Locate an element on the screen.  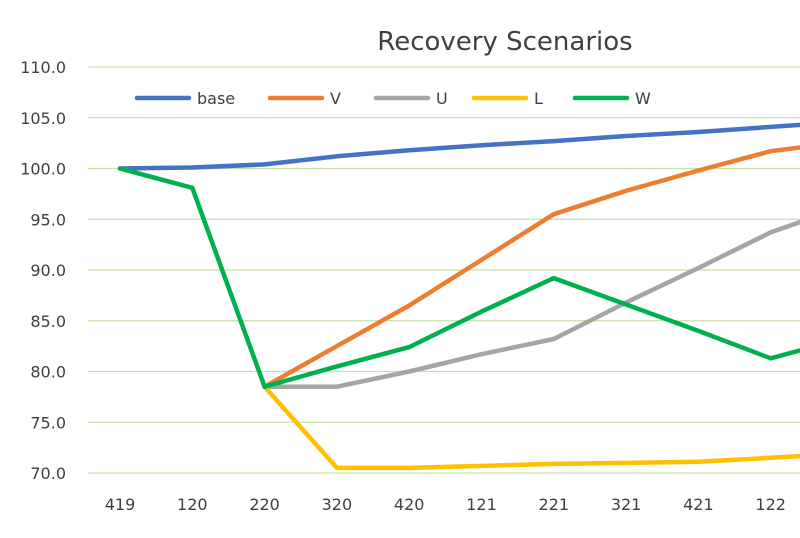
y-tick-label: 95.0 is located at coordinates (48, 219).